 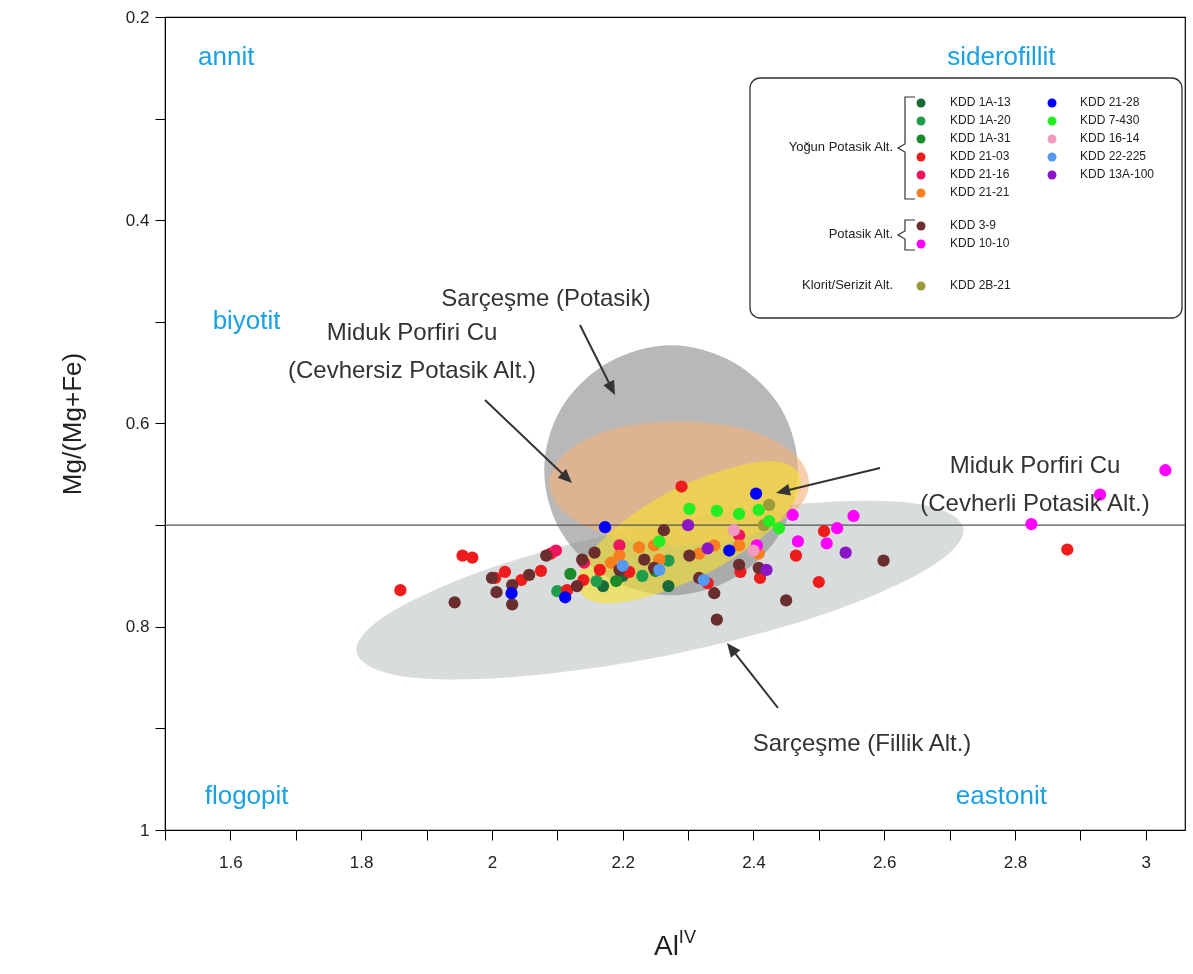 What do you see at coordinates (847, 285) in the screenshot?
I see `annotation: Klorit/Serizit Alt.` at bounding box center [847, 285].